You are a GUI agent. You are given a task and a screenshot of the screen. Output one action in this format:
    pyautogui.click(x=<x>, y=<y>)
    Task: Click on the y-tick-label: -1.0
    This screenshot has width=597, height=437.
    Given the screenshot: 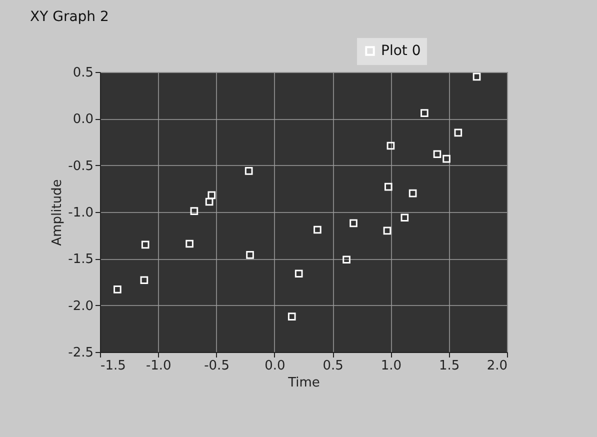 What is the action you would take?
    pyautogui.click(x=81, y=213)
    